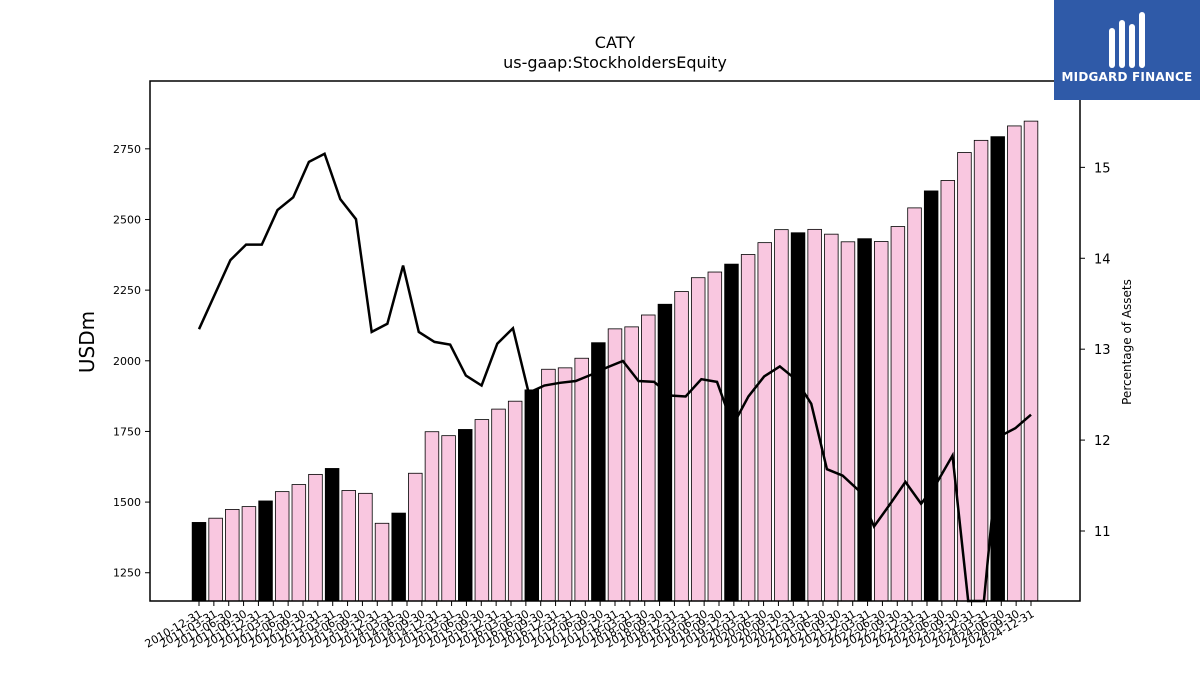 The height and width of the screenshot is (675, 1200). Describe the element at coordinates (87, 342) in the screenshot. I see `y-axis-label: USDm` at that location.